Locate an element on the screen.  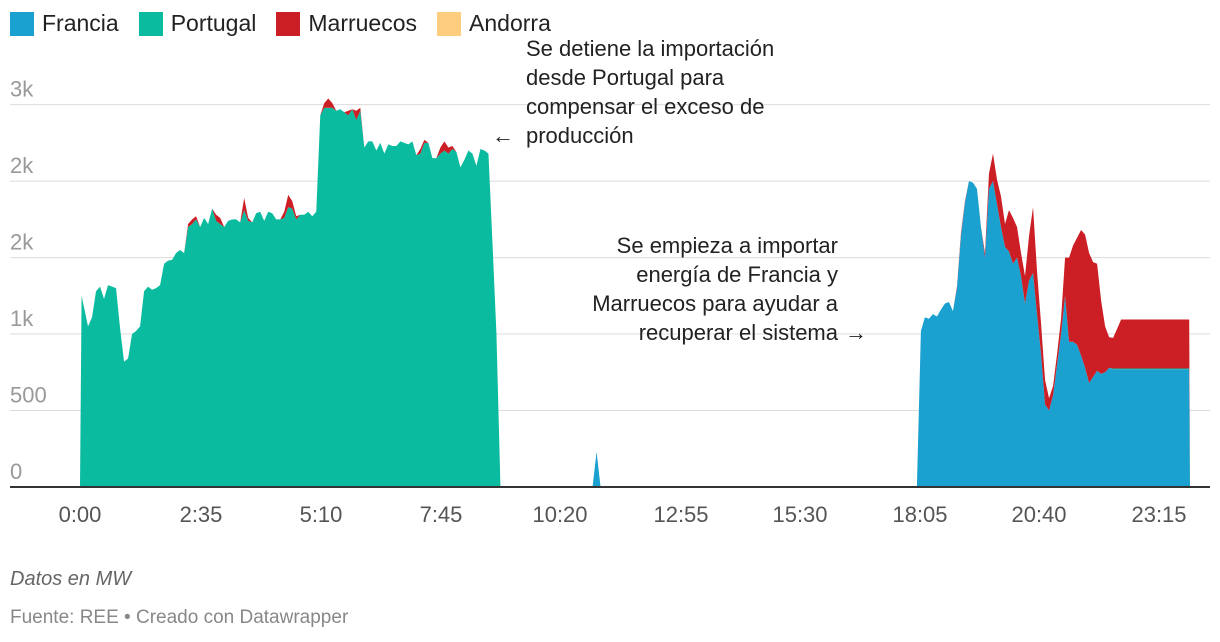
annotation-mid-arrow: → is located at coordinates (856, 332).